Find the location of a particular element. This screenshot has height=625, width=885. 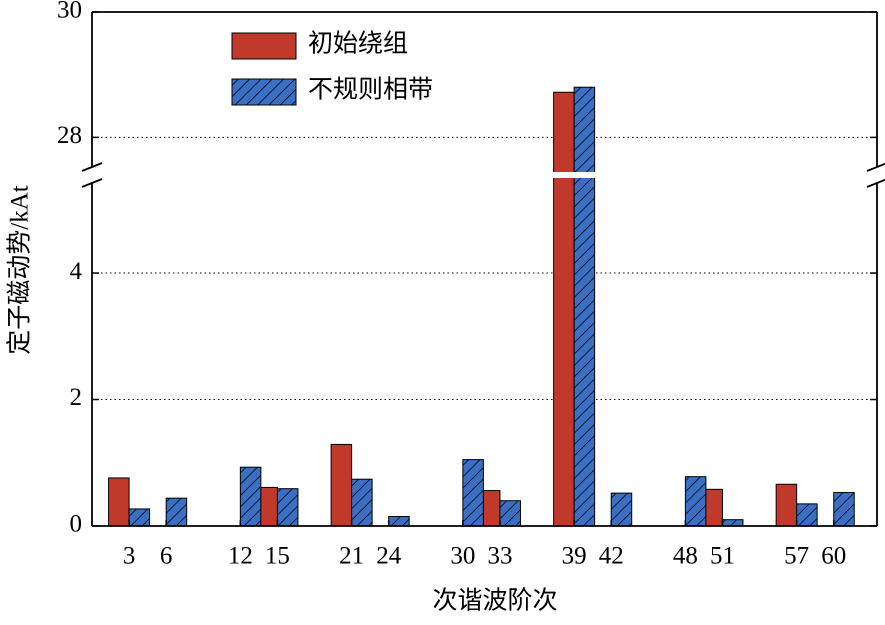

x-tick-label: 33 is located at coordinates (499, 556).